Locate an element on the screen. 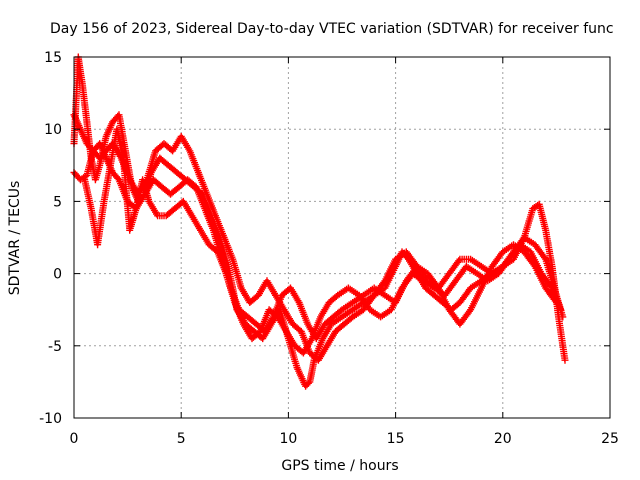 The height and width of the screenshot is (480, 640). x-tick-label: 10 is located at coordinates (288, 439).